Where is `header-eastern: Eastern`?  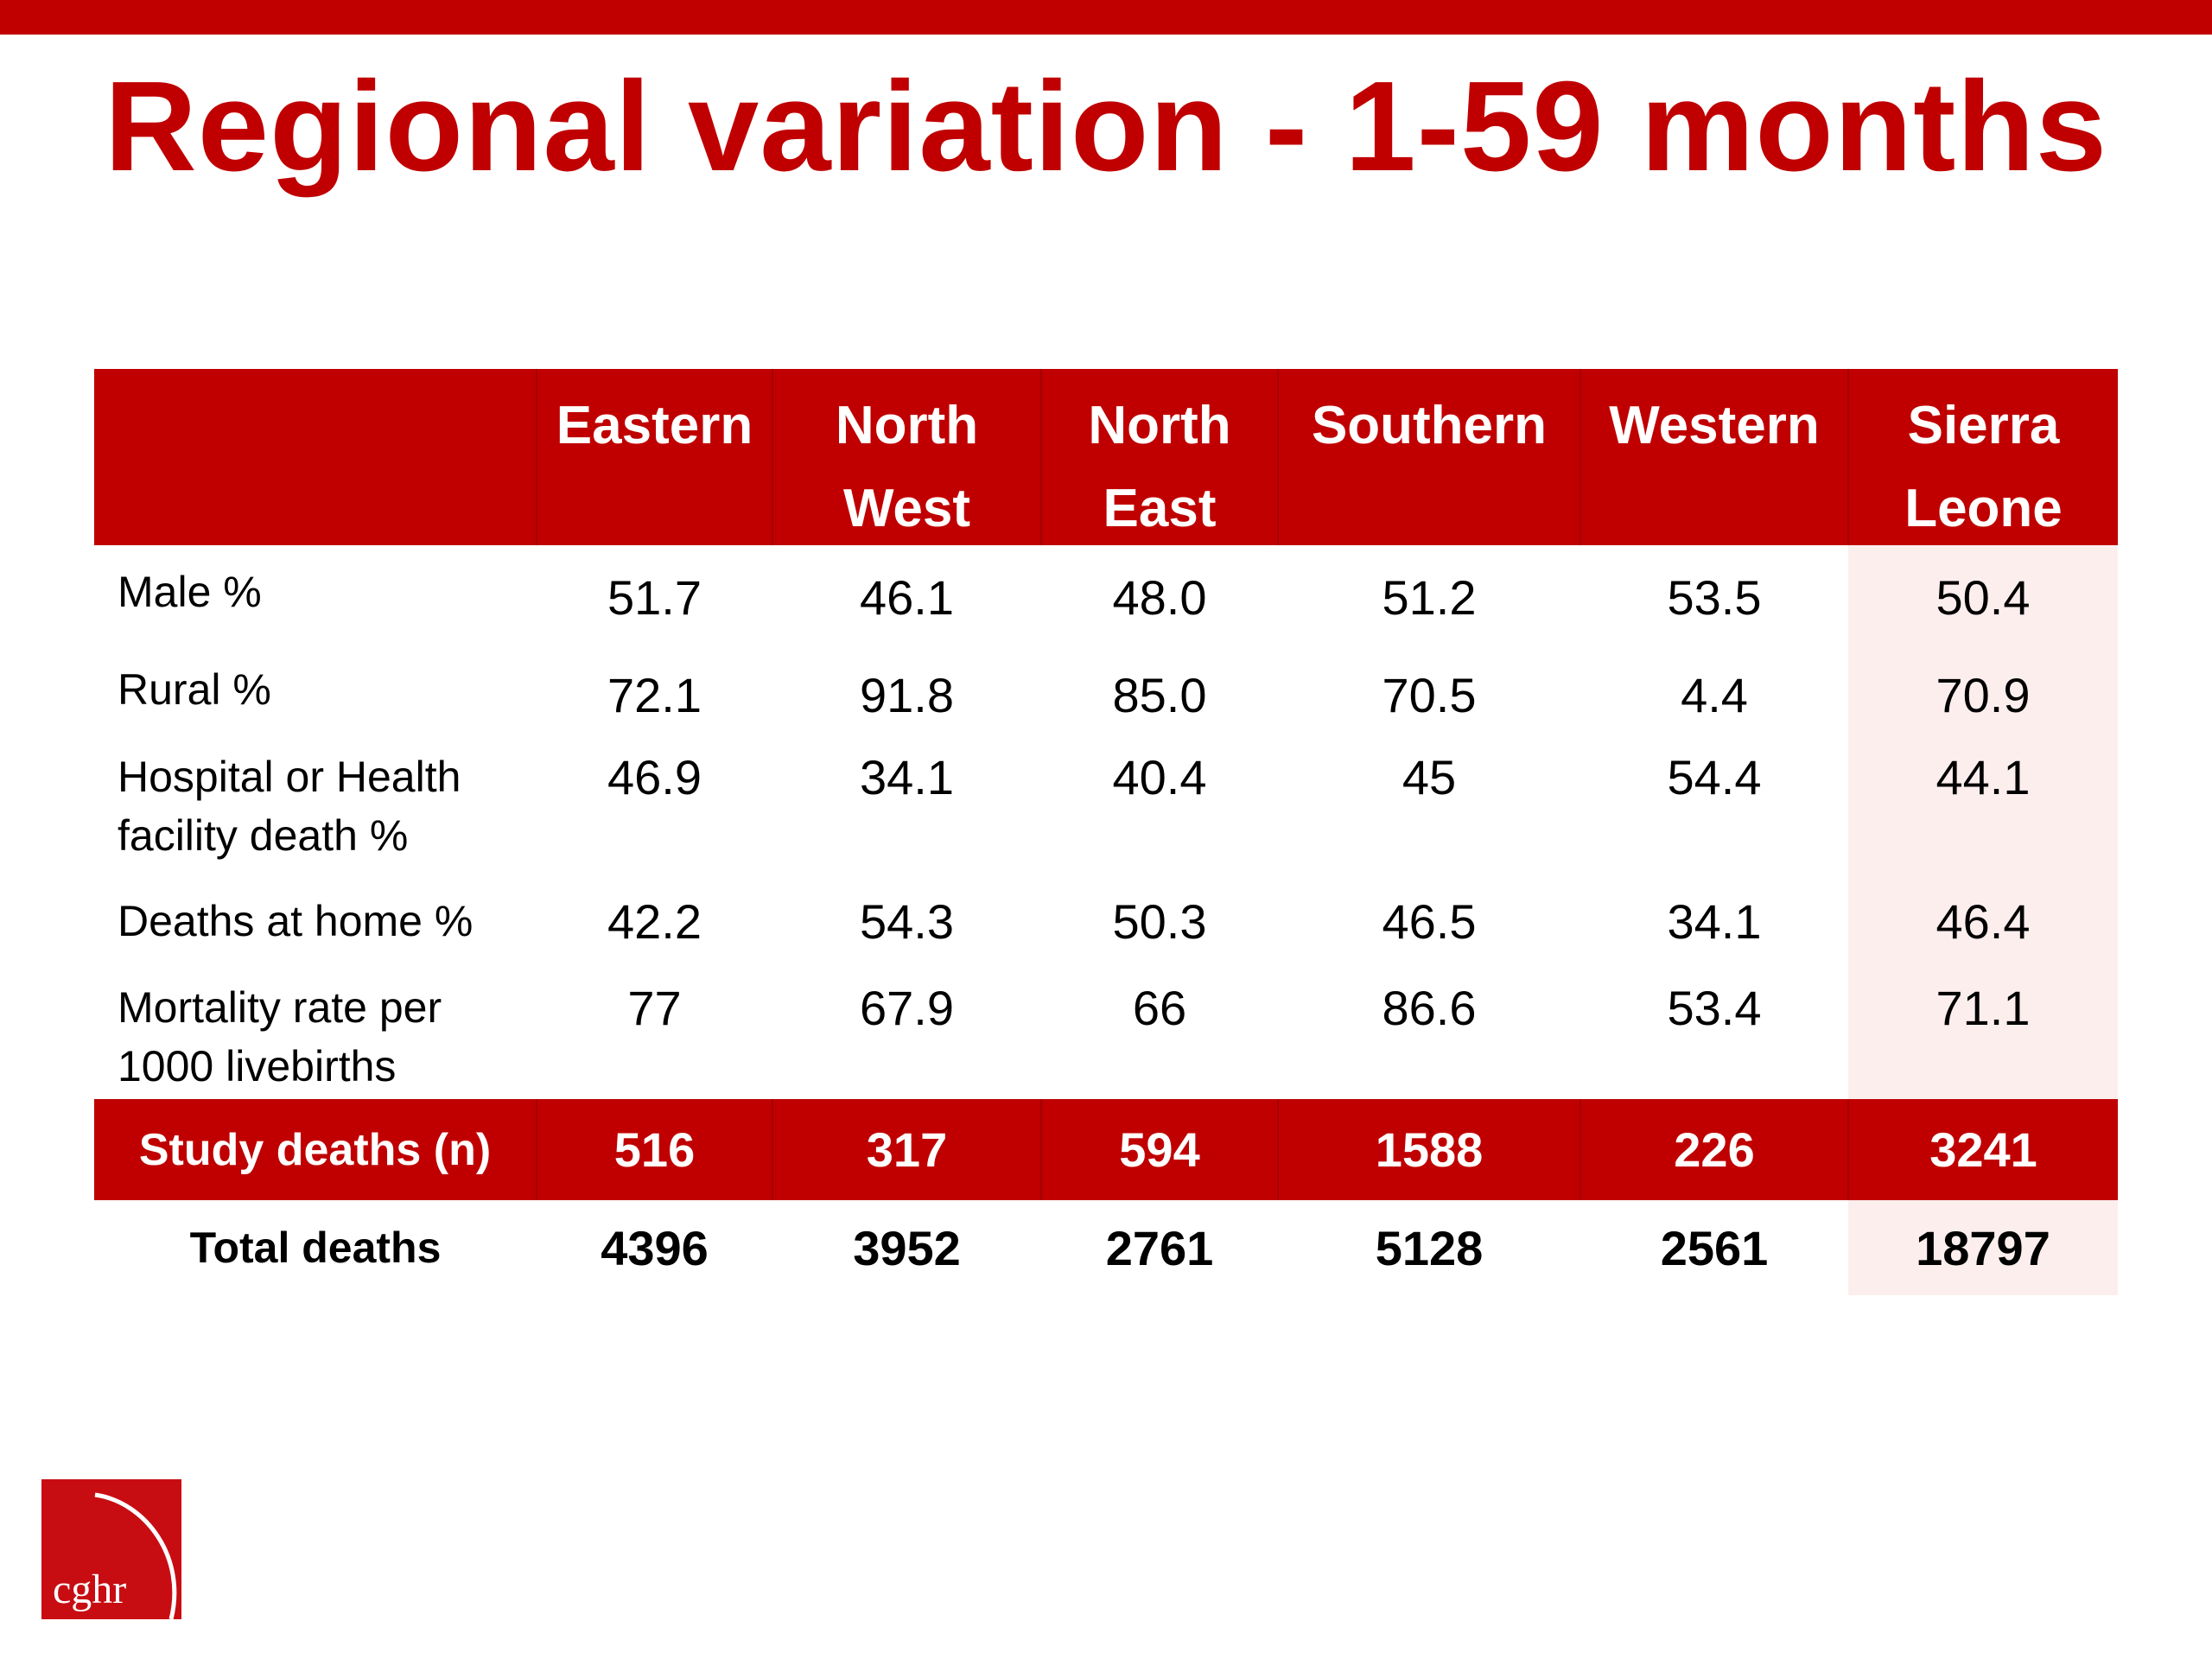
header-eastern: Eastern is located at coordinates (654, 457).